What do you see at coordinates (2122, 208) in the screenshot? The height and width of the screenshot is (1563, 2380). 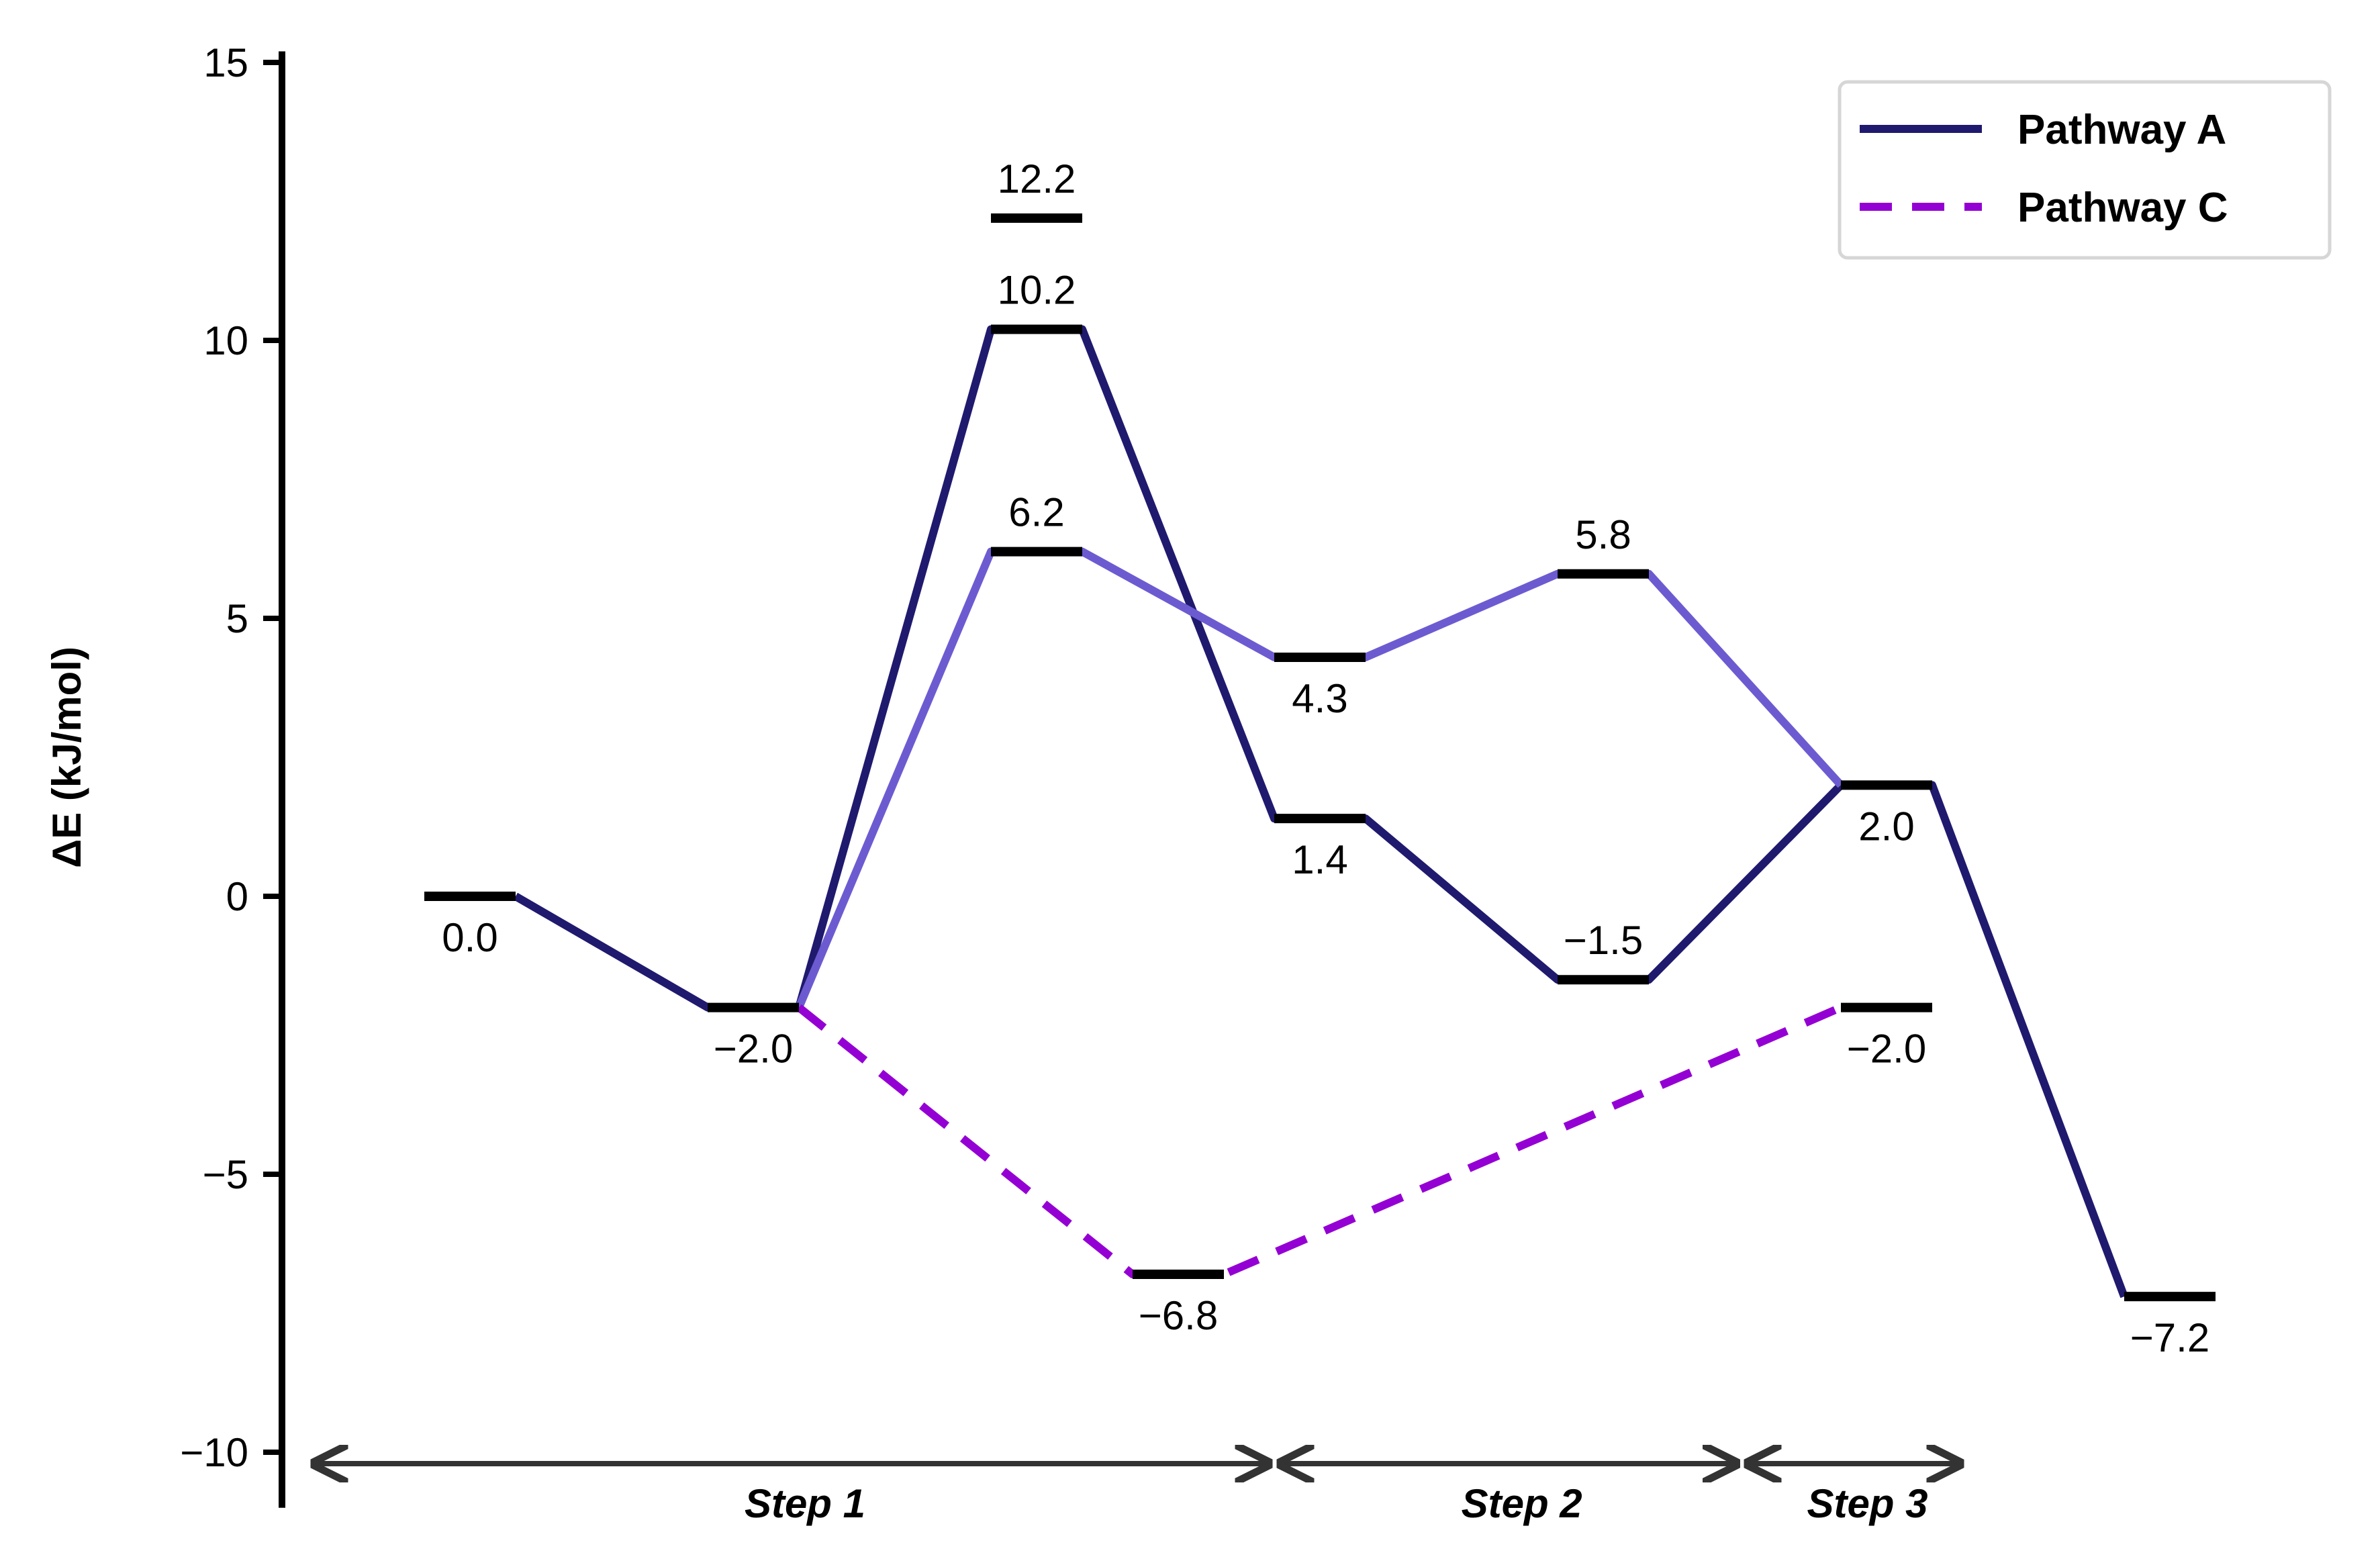 I see `legend-label: Pathway C` at bounding box center [2122, 208].